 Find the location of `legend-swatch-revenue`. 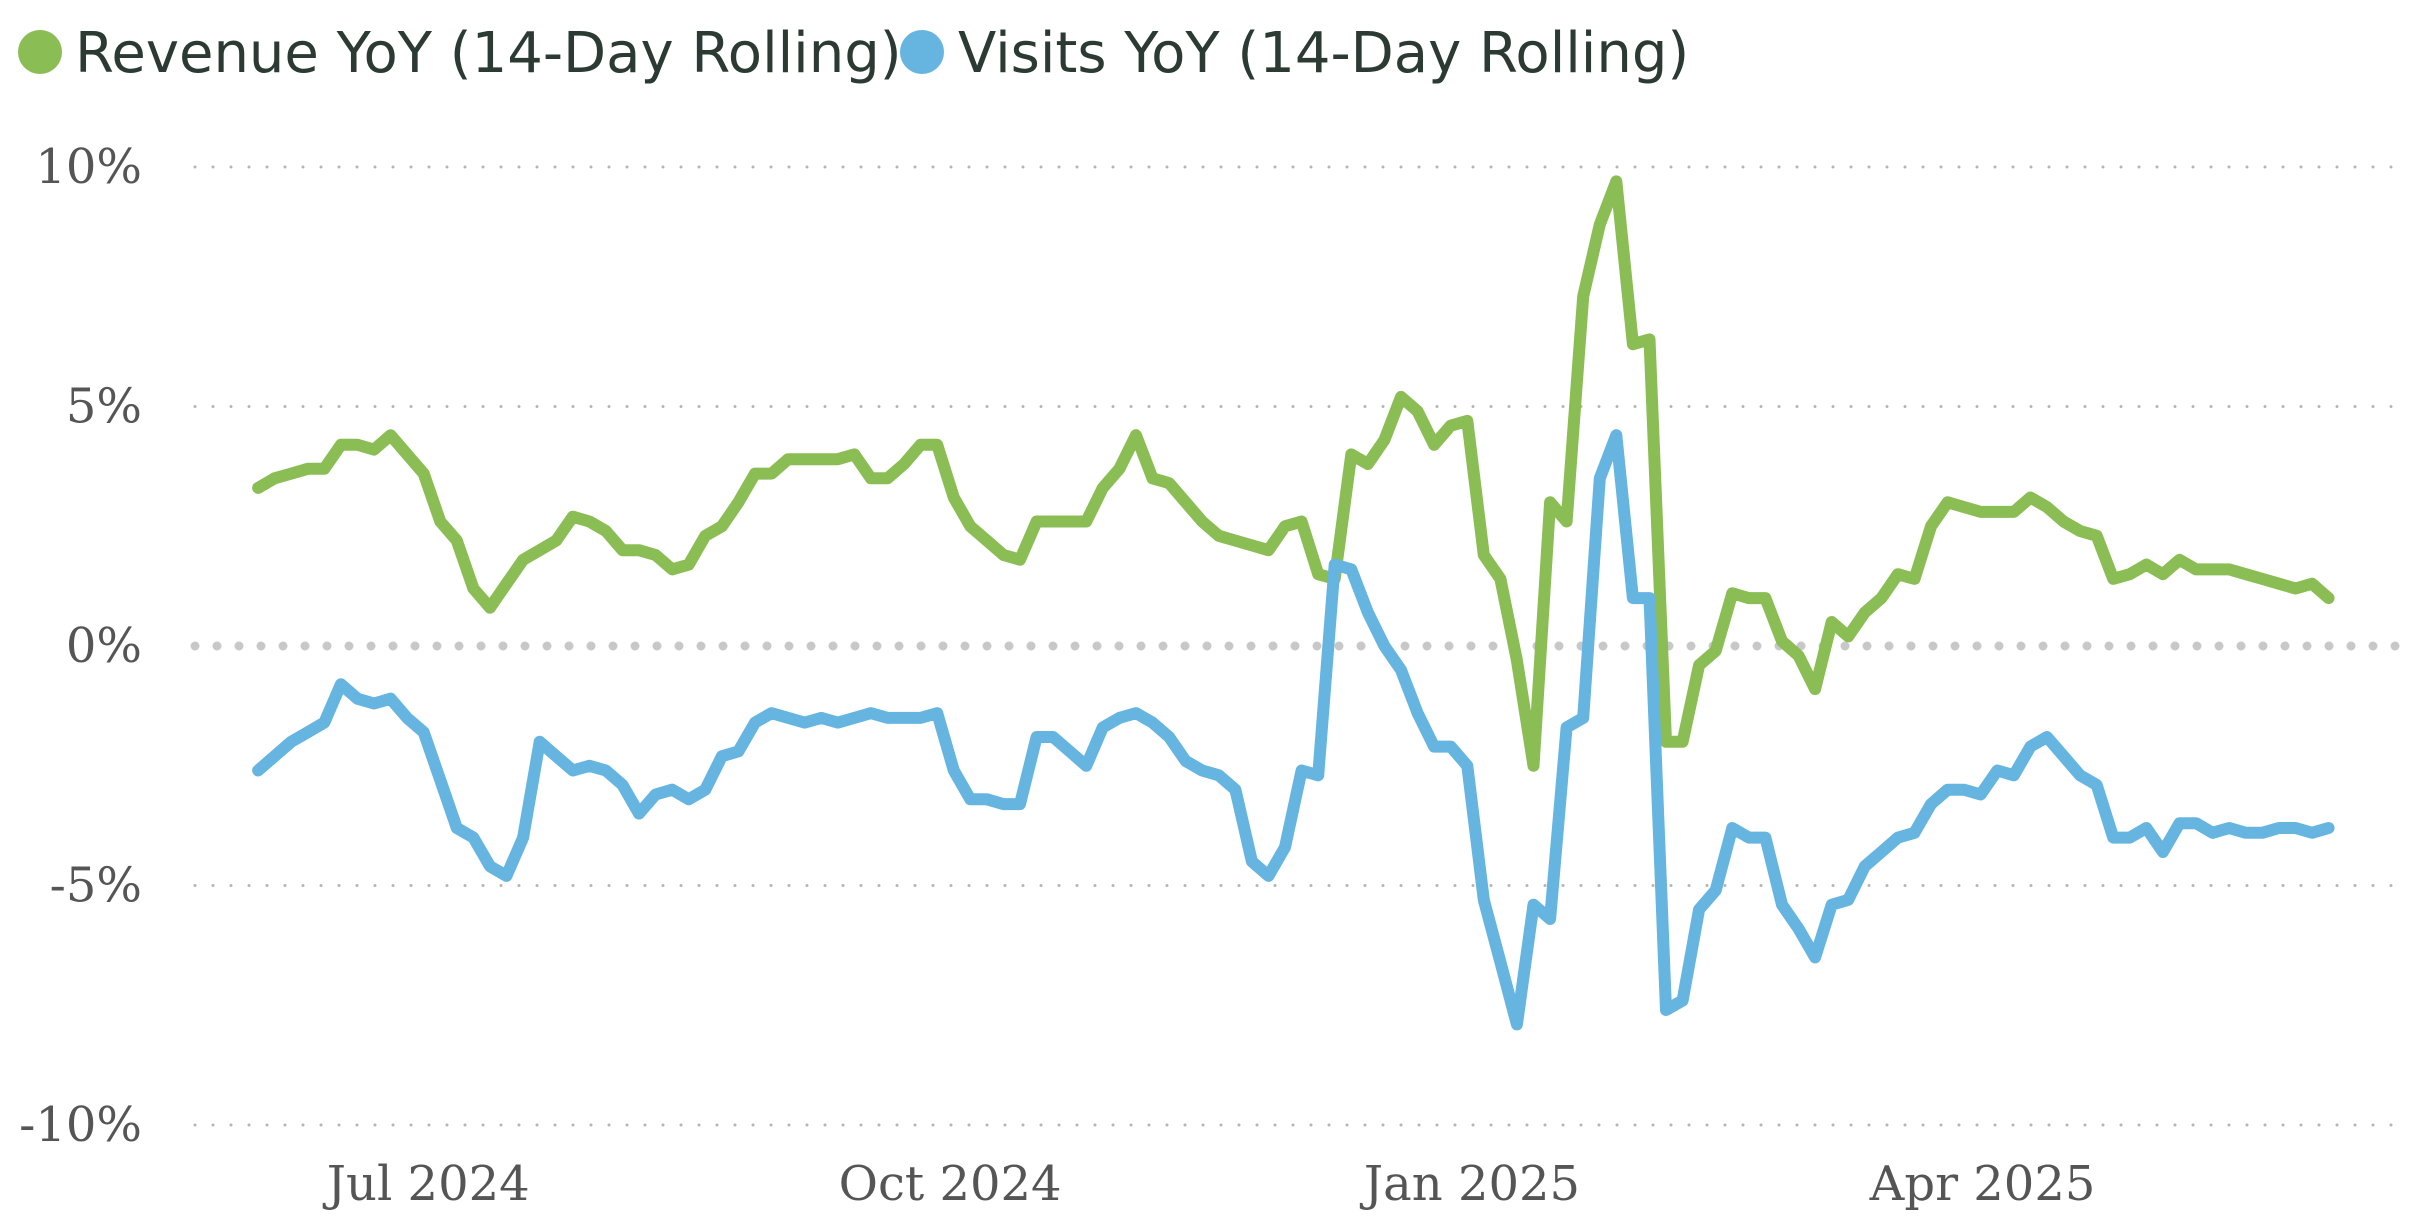

legend-swatch-revenue is located at coordinates (40, 52).